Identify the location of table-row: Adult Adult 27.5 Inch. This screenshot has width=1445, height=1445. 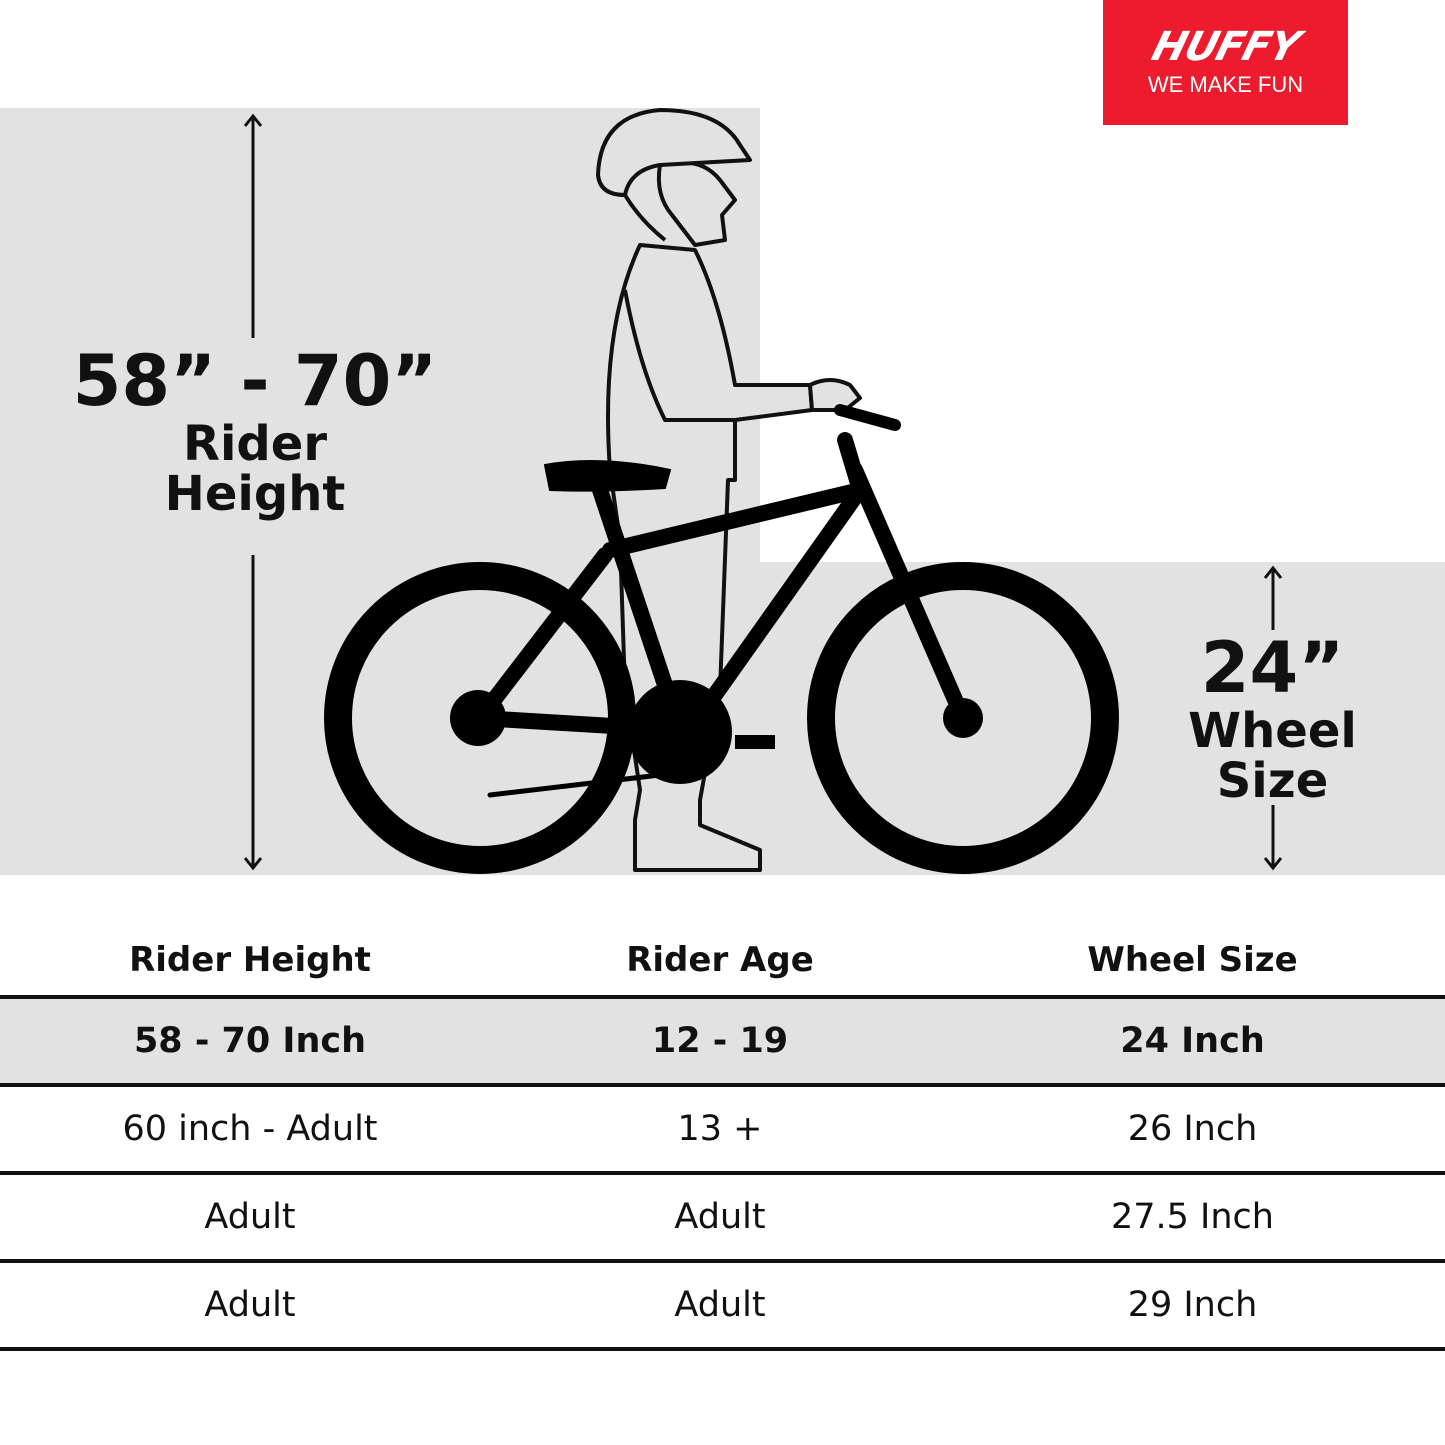
(722, 1219).